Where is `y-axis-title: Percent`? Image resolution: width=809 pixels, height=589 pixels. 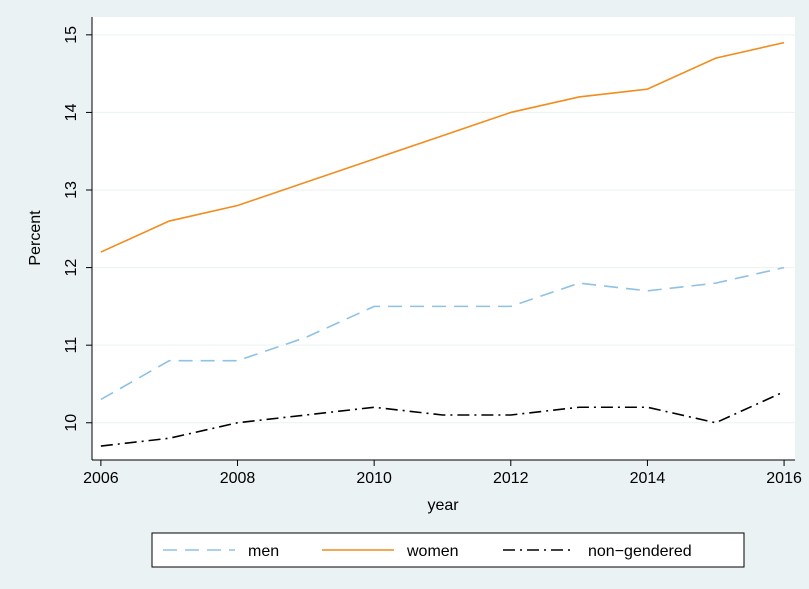 y-axis-title: Percent is located at coordinates (35, 238).